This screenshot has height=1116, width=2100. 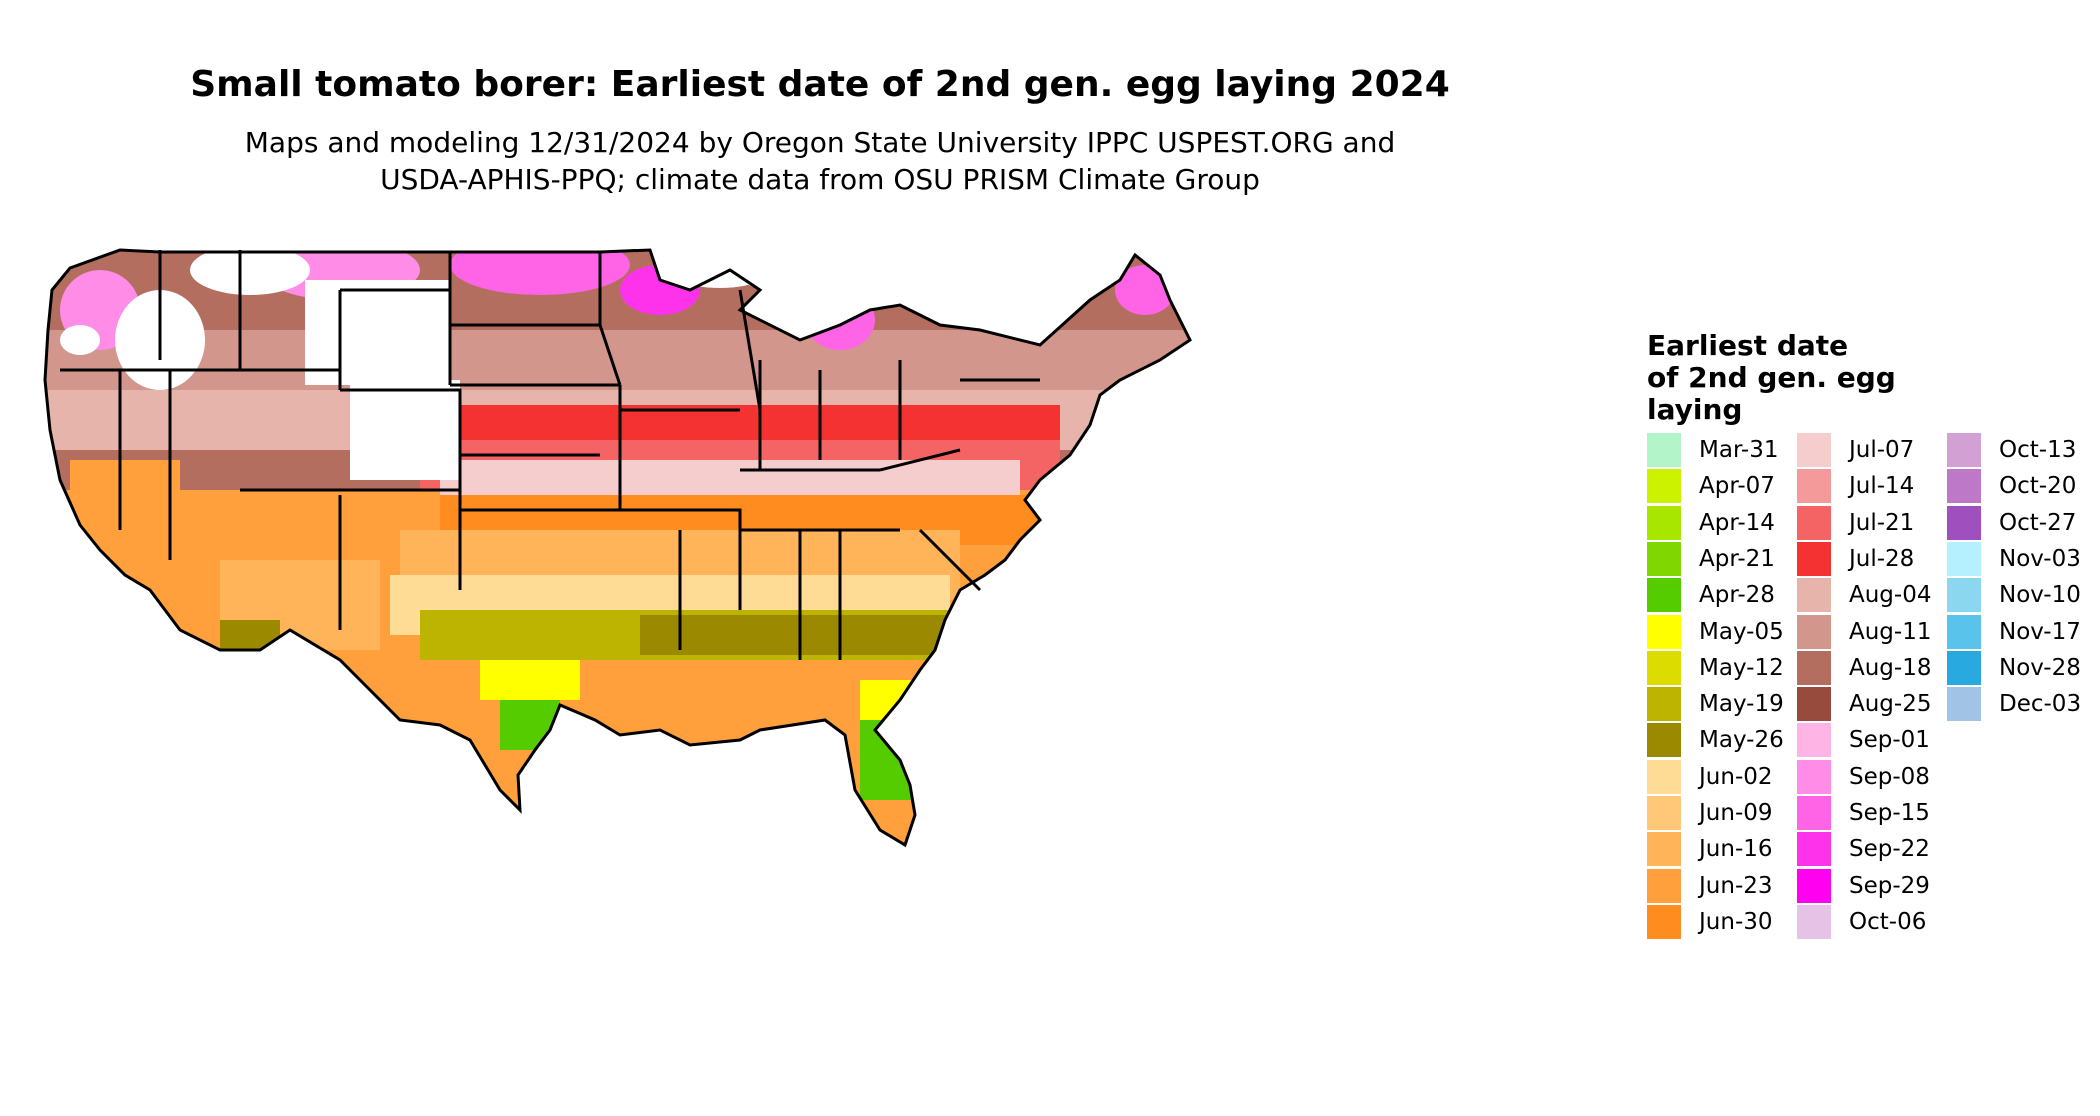 I want to click on patch-sep-15-mi, so click(x=840, y=320).